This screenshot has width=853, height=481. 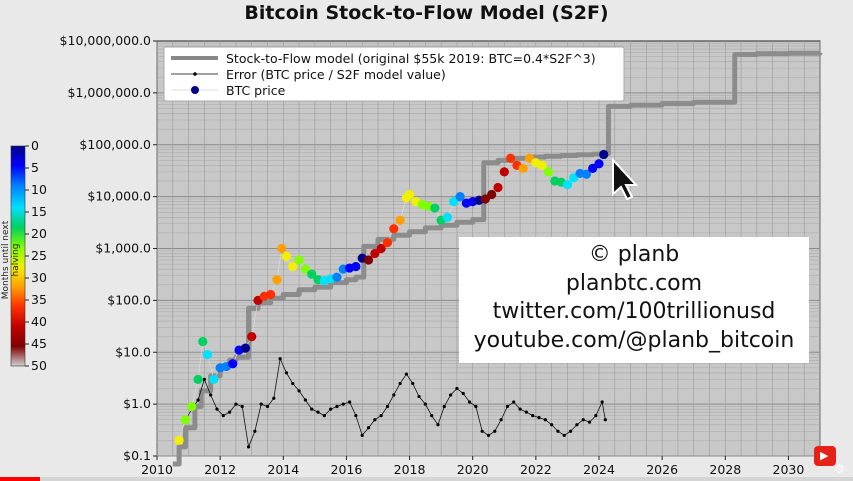 What do you see at coordinates (410, 469) in the screenshot?
I see `x-tick-label: 2018` at bounding box center [410, 469].